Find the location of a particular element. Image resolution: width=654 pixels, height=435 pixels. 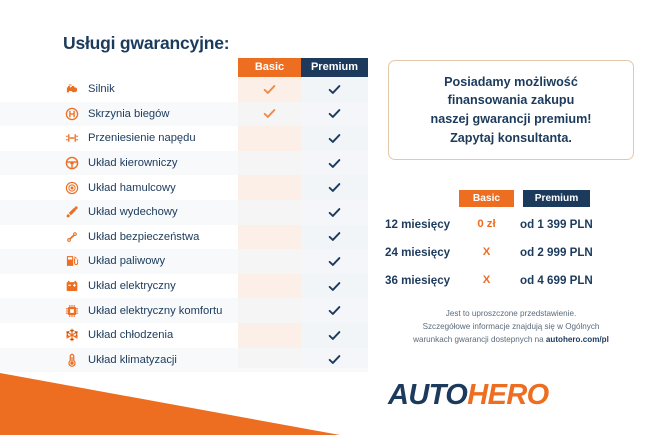

brake-disc-icon is located at coordinates (71, 187).